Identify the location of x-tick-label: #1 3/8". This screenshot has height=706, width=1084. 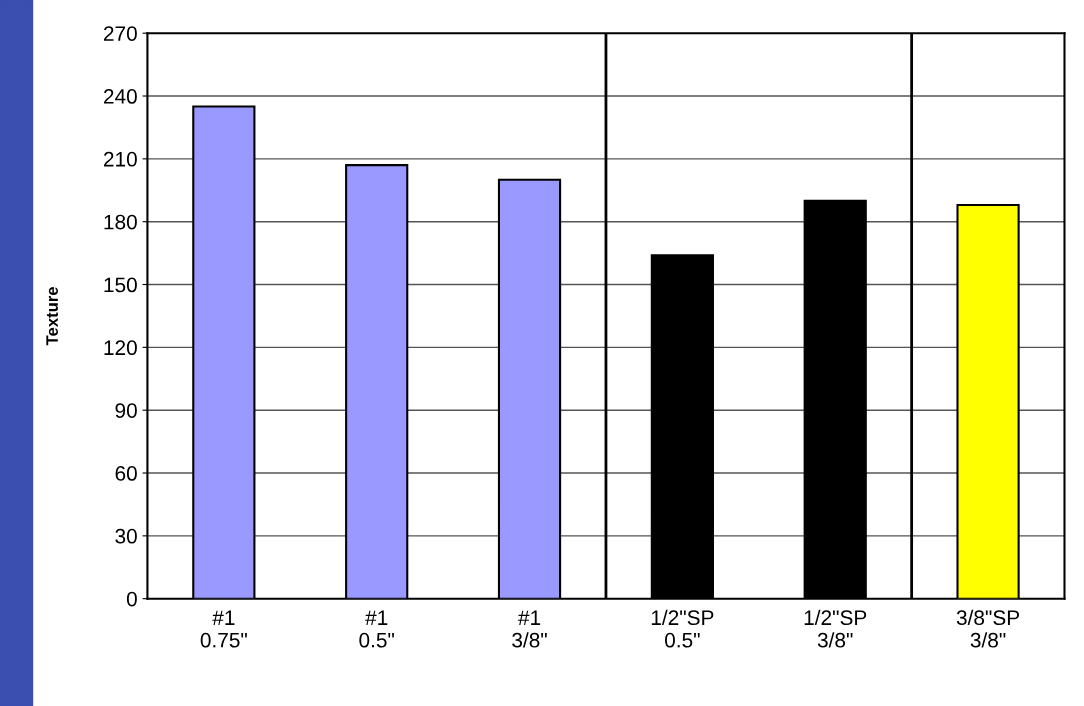
(529, 629).